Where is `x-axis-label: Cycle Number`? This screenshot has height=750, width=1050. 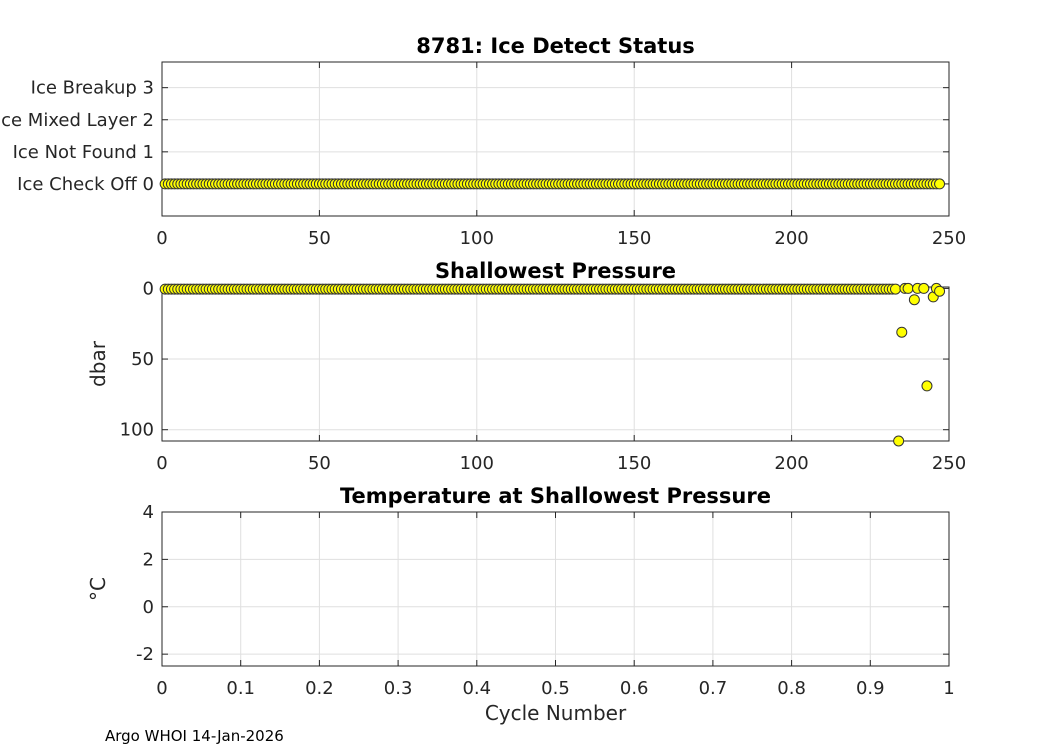 x-axis-label: Cycle Number is located at coordinates (556, 713).